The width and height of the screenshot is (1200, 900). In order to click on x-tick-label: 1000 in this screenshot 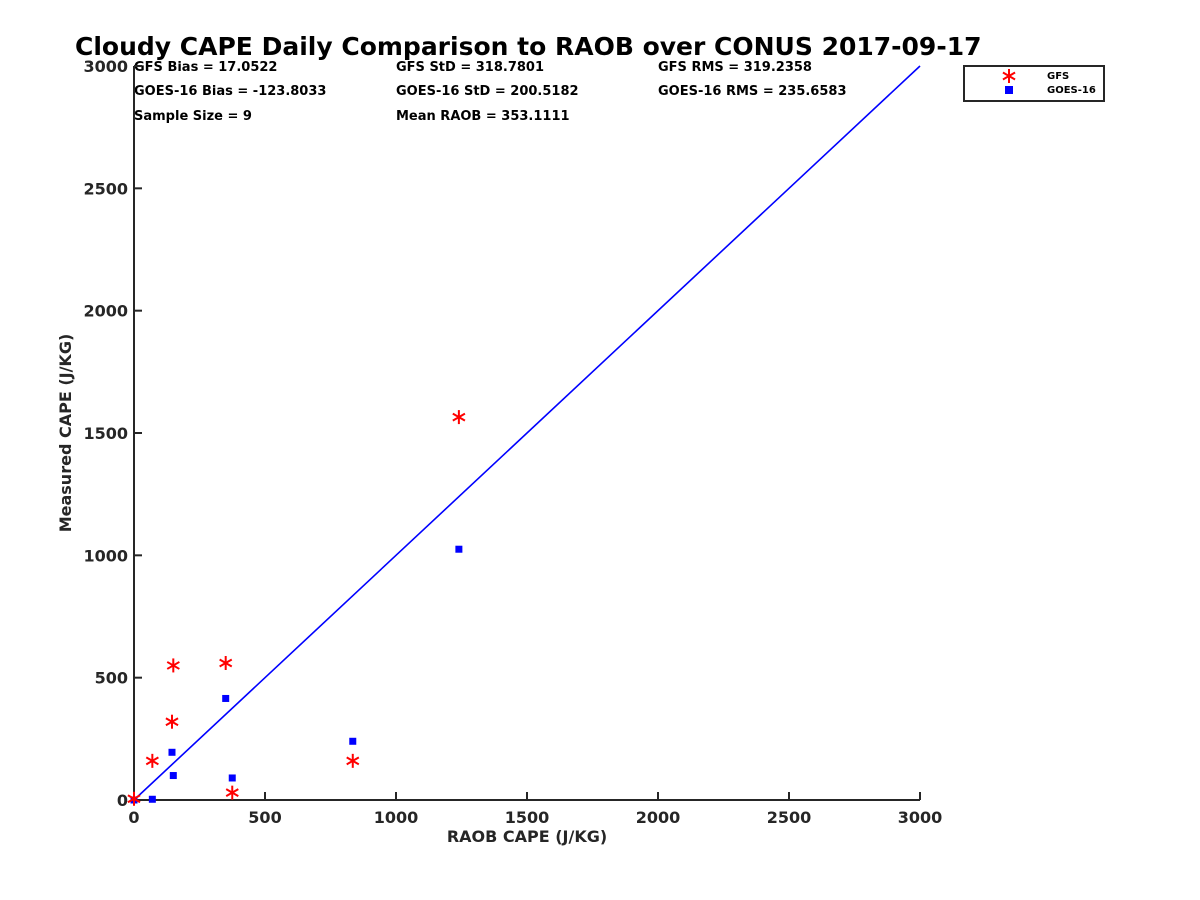, I will do `click(396, 817)`.